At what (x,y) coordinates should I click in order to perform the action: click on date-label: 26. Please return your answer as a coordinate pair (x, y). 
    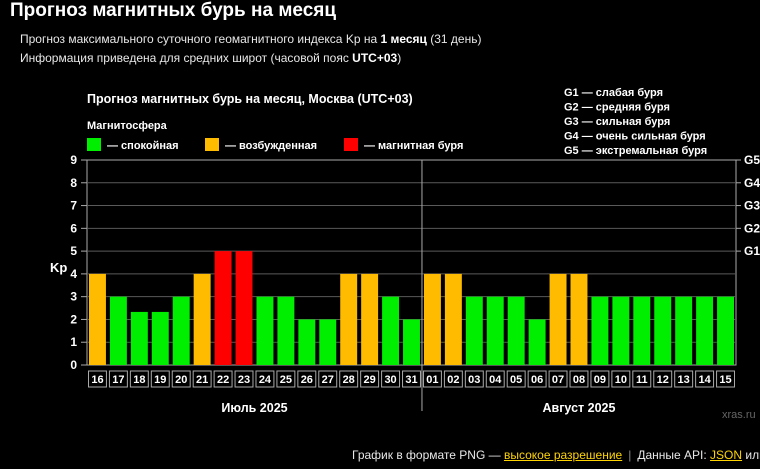
    Looking at the image, I should click on (307, 380).